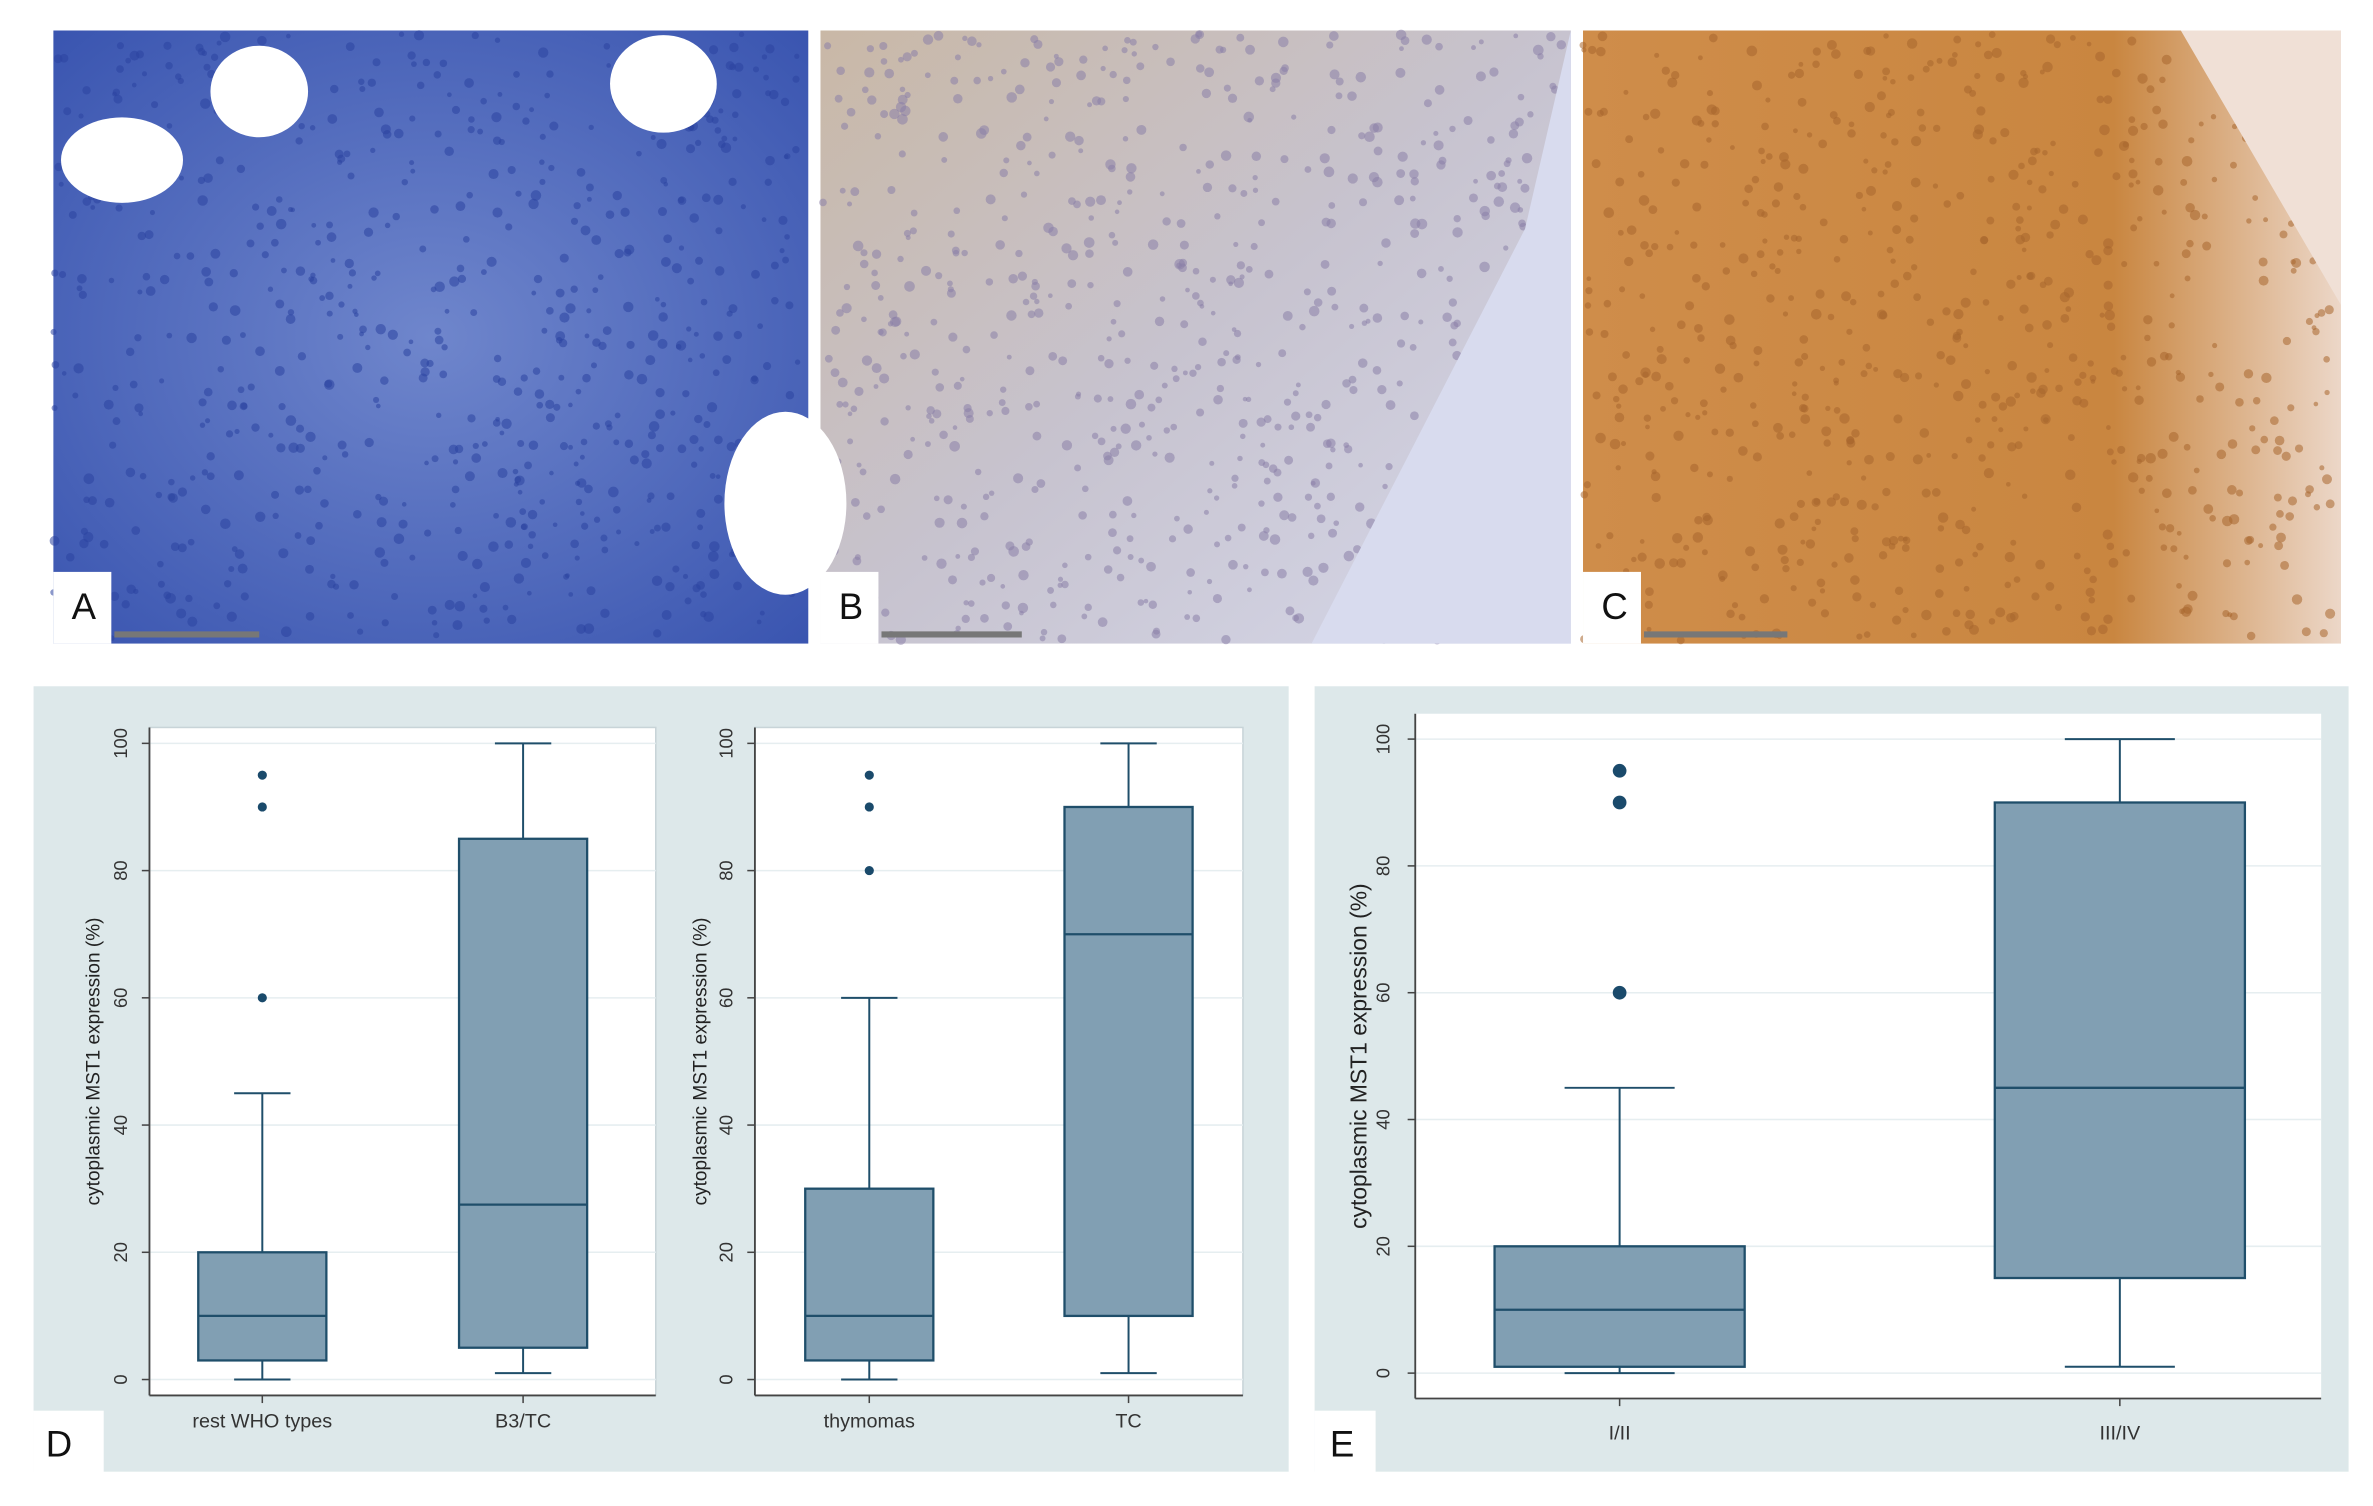  What do you see at coordinates (262, 998) in the screenshot?
I see `outlier` at bounding box center [262, 998].